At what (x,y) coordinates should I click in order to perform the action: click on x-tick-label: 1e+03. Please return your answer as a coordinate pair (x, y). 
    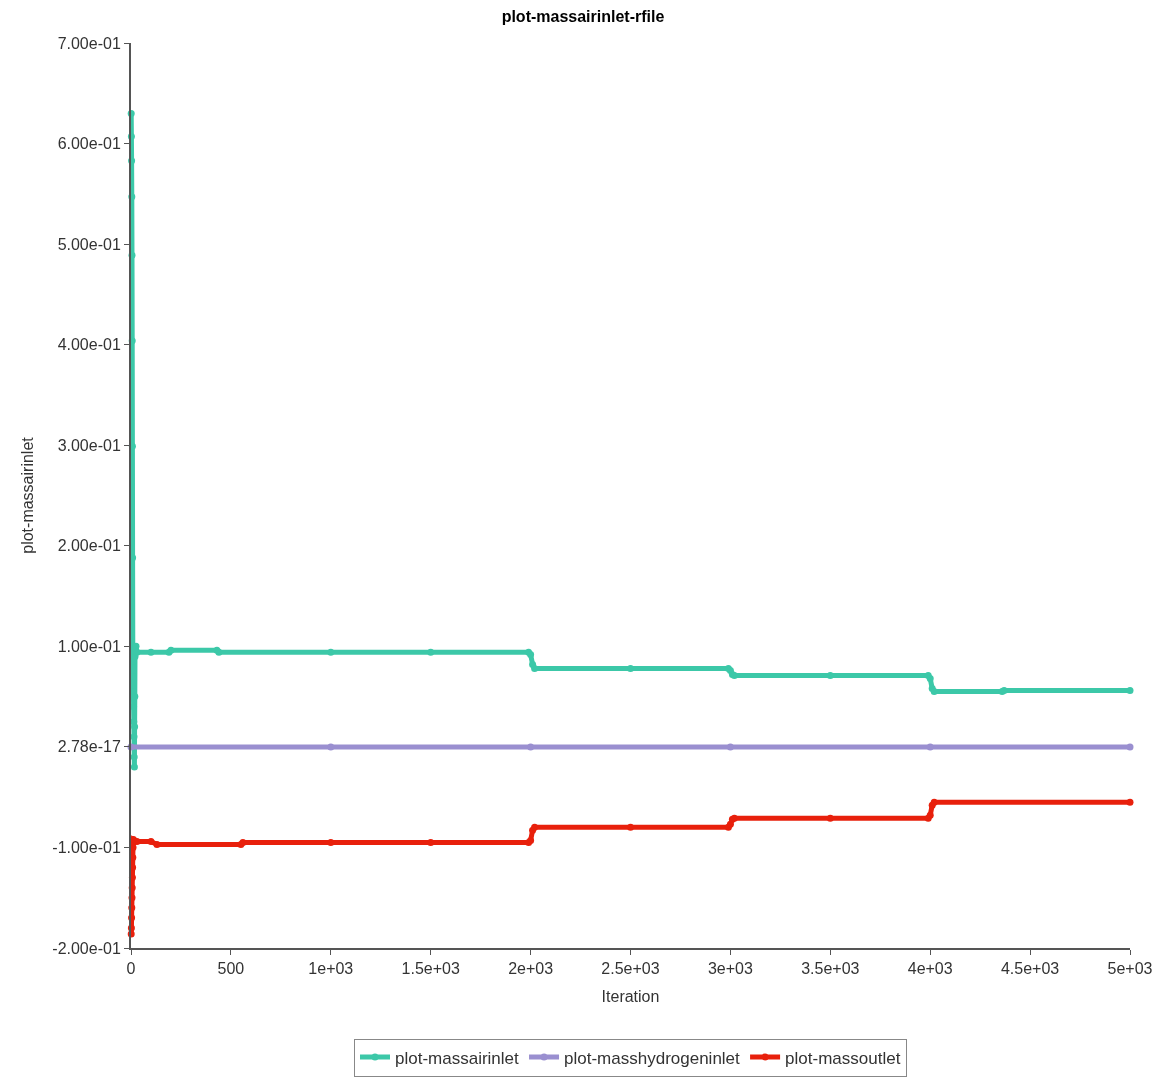
    Looking at the image, I should click on (331, 969).